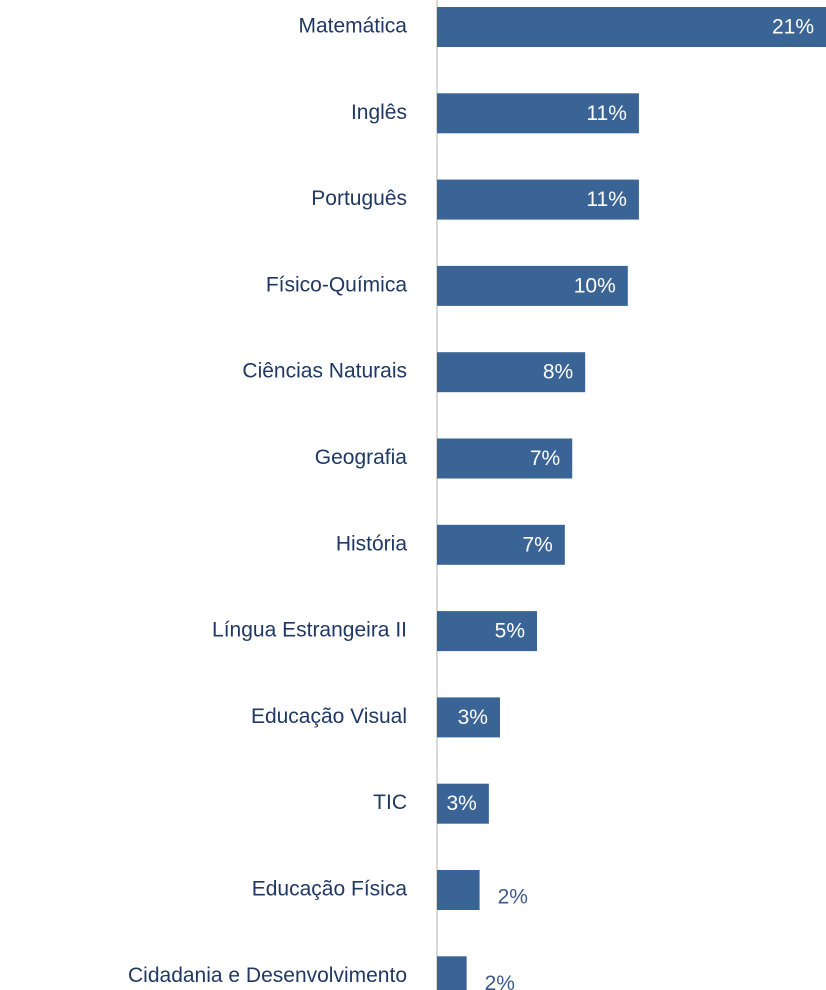 This screenshot has width=826, height=990. What do you see at coordinates (361, 457) in the screenshot?
I see `category-label: Geografia` at bounding box center [361, 457].